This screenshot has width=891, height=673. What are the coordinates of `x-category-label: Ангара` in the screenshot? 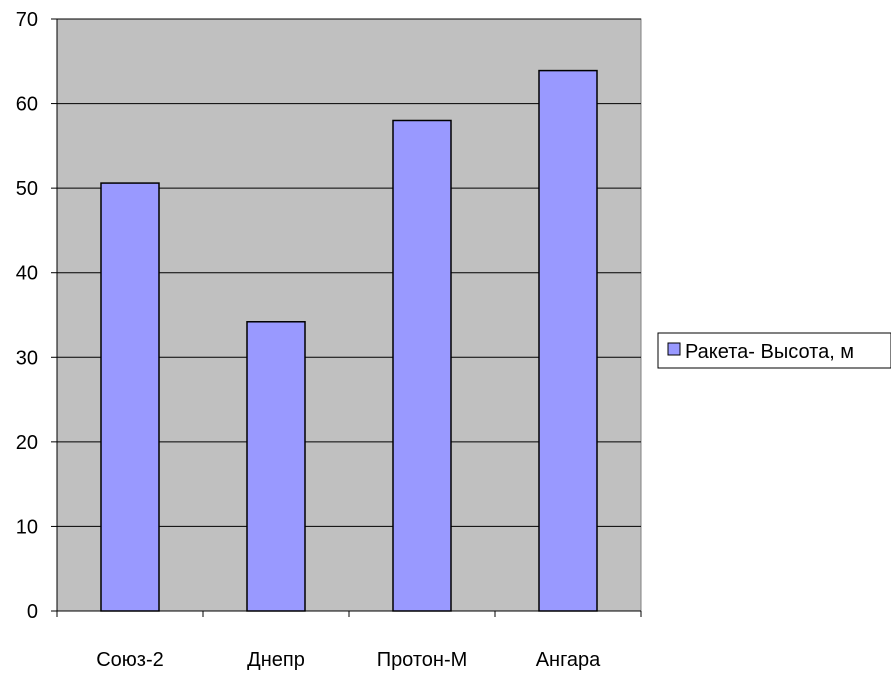 It's located at (568, 660).